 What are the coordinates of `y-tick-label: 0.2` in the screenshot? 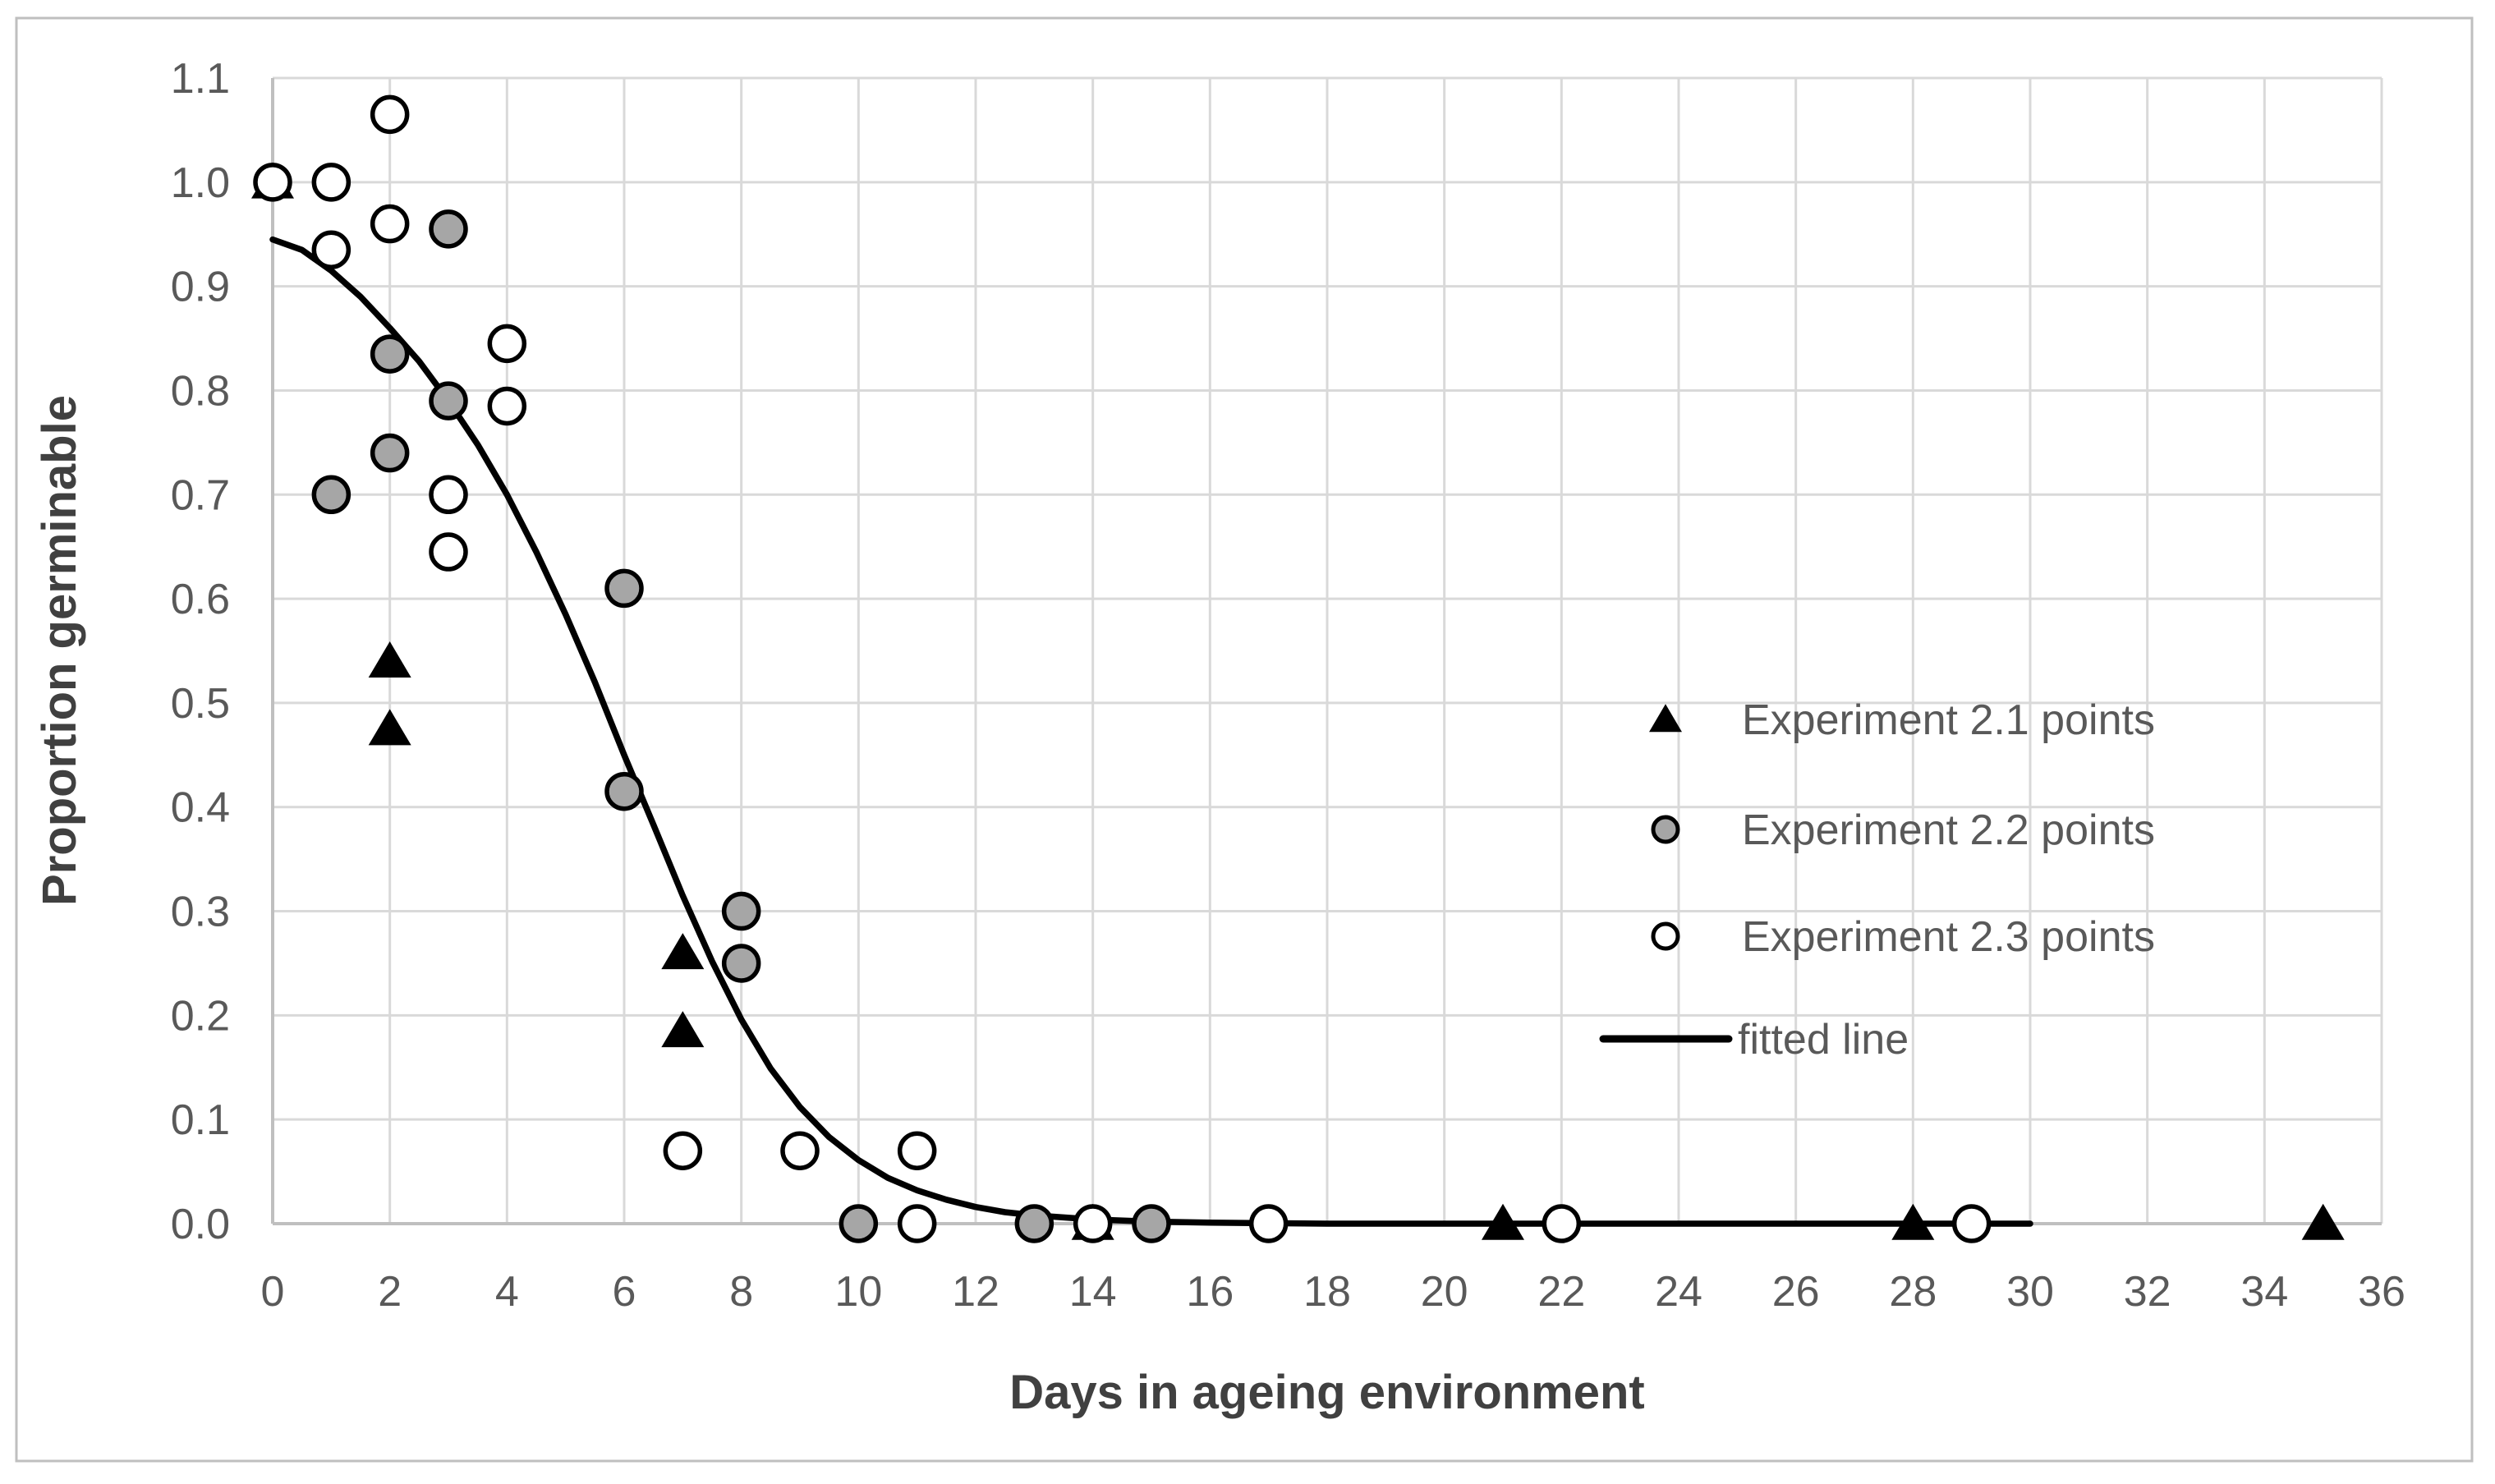 It's located at (200, 1016).